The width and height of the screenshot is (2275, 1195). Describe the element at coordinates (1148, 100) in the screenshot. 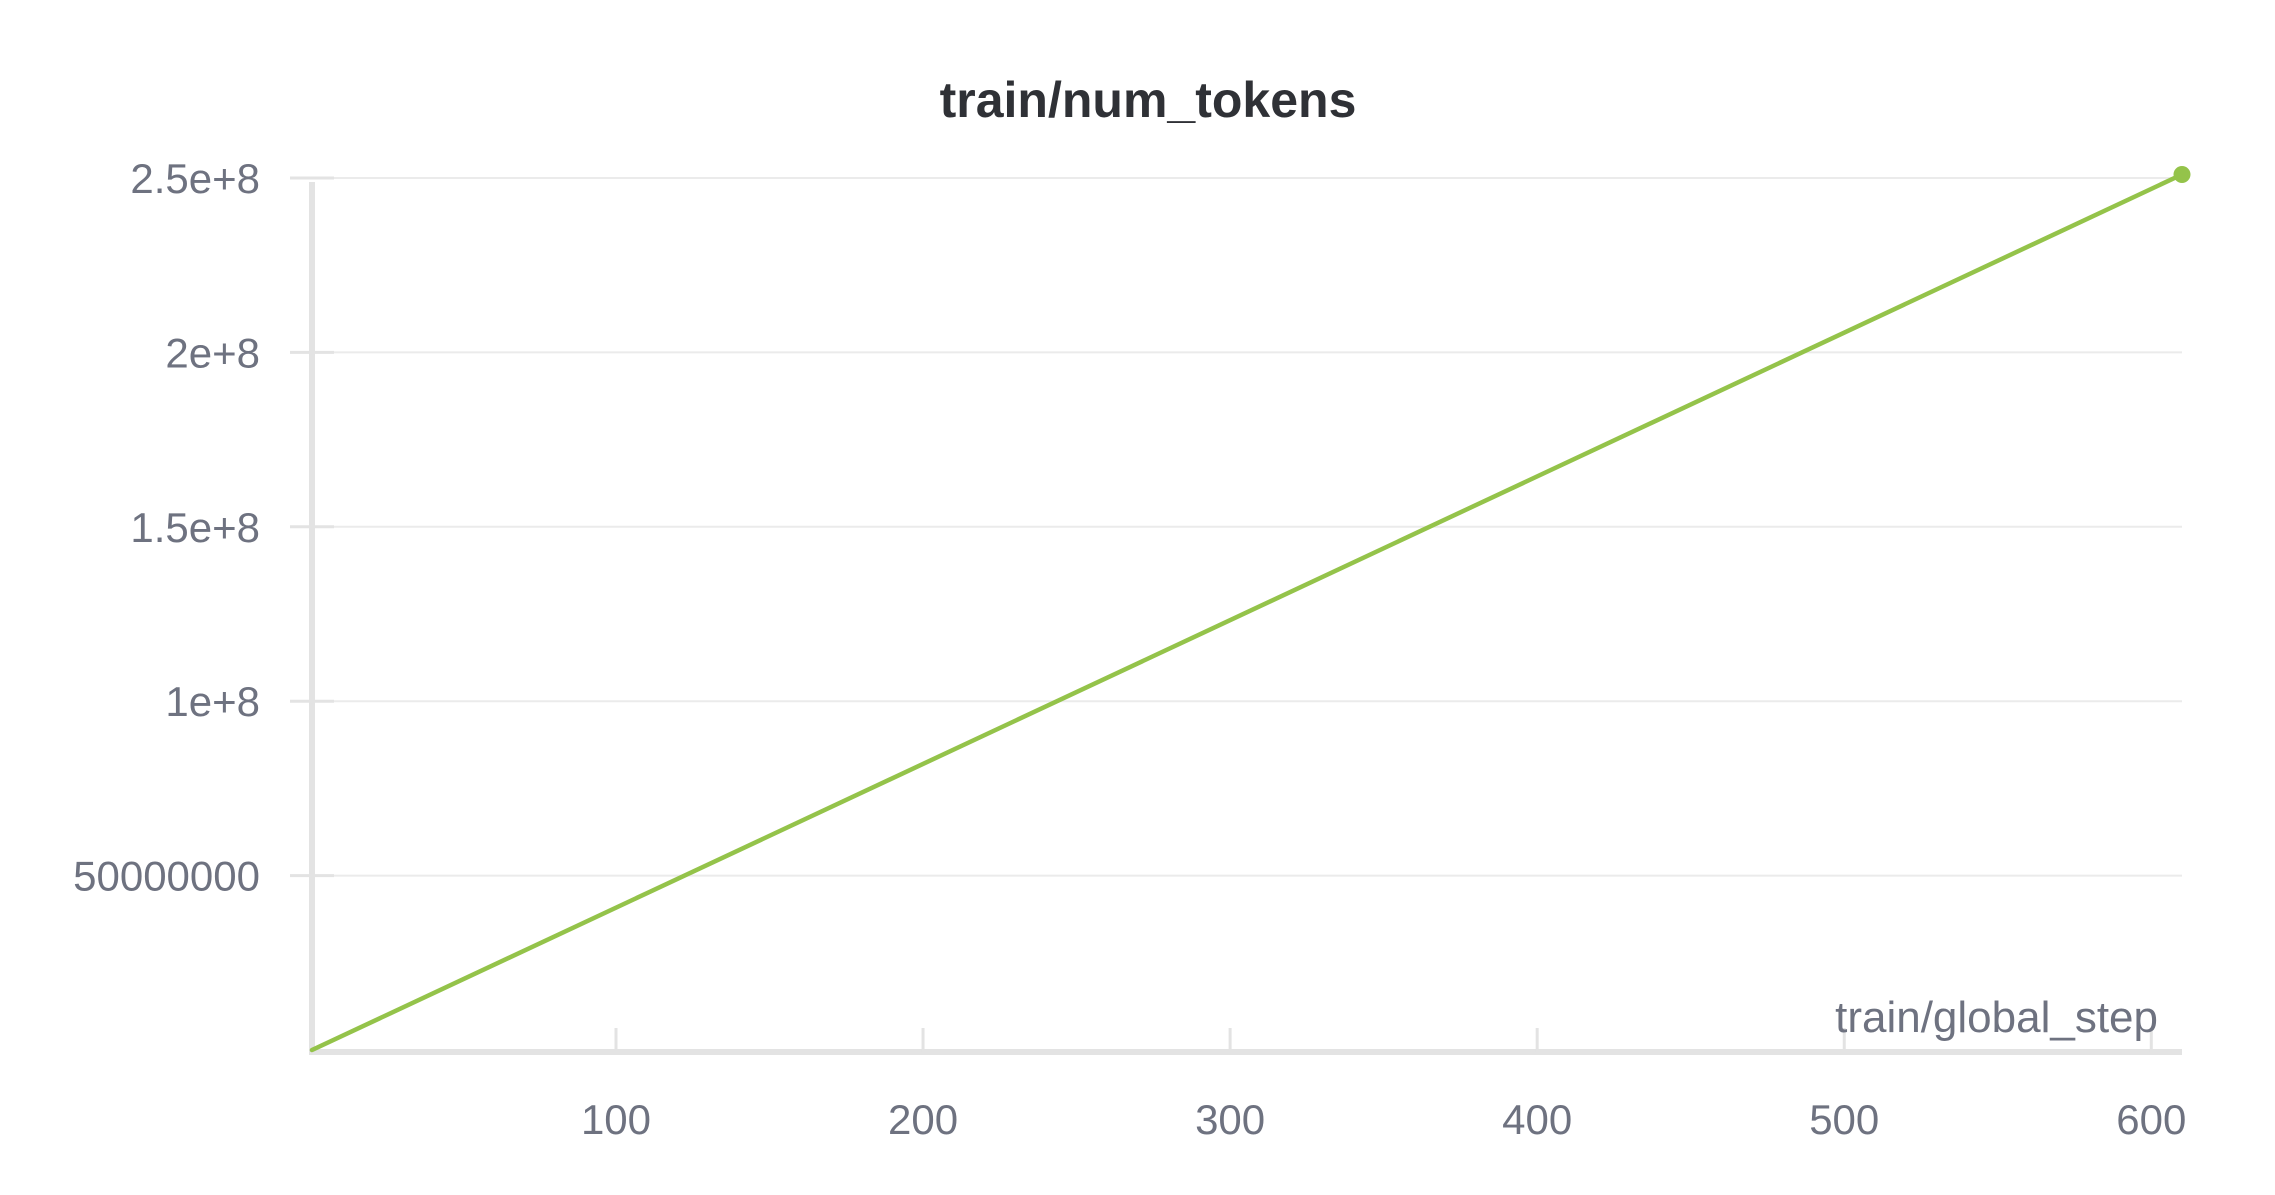

I see `chart-title: train/num_tokens` at that location.